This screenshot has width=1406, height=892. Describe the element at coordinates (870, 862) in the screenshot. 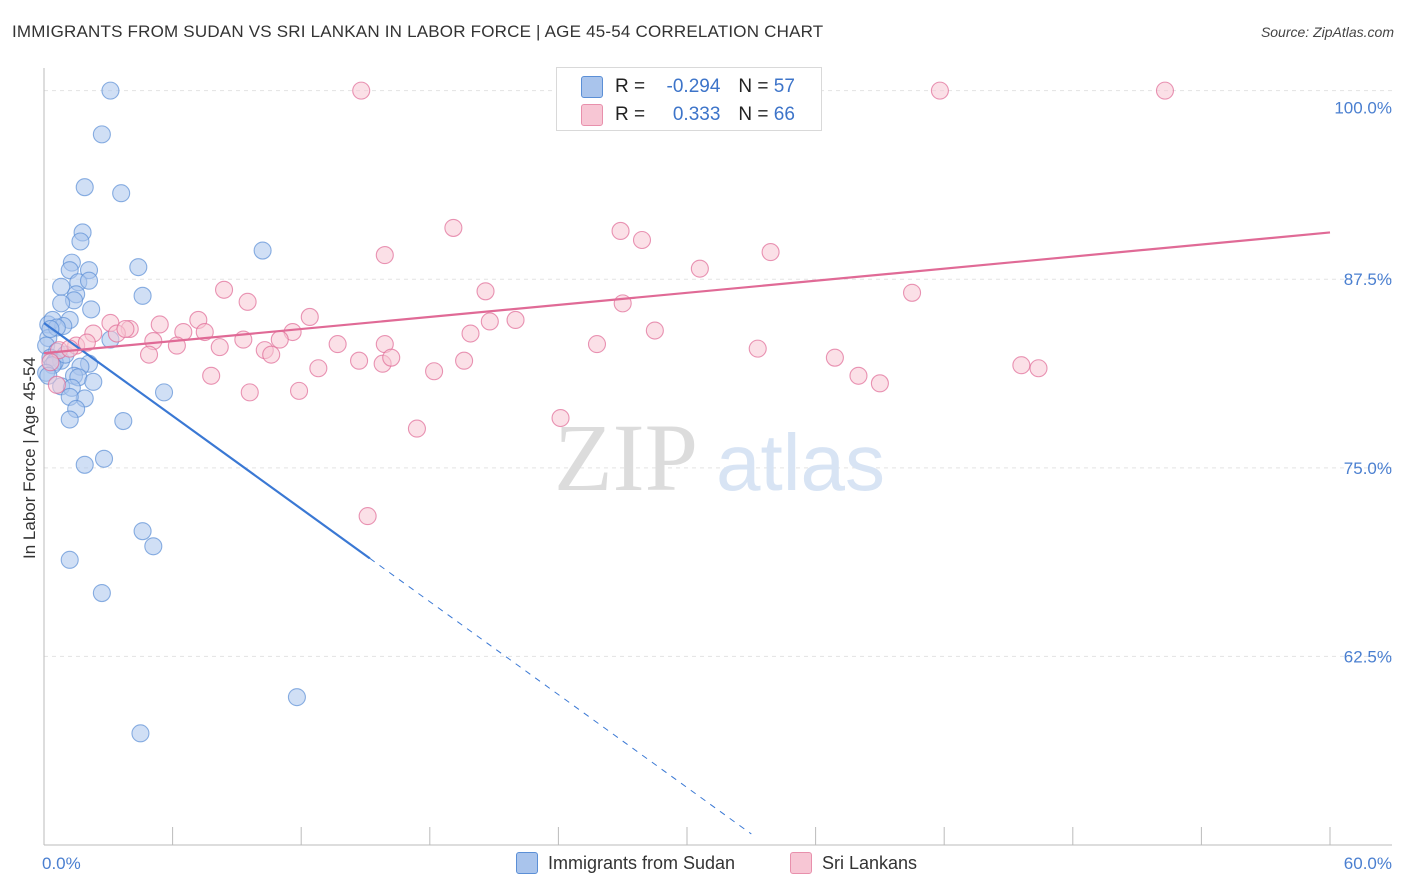

I see `bottom-legend-label-srilanka: Sri Lankans` at that location.